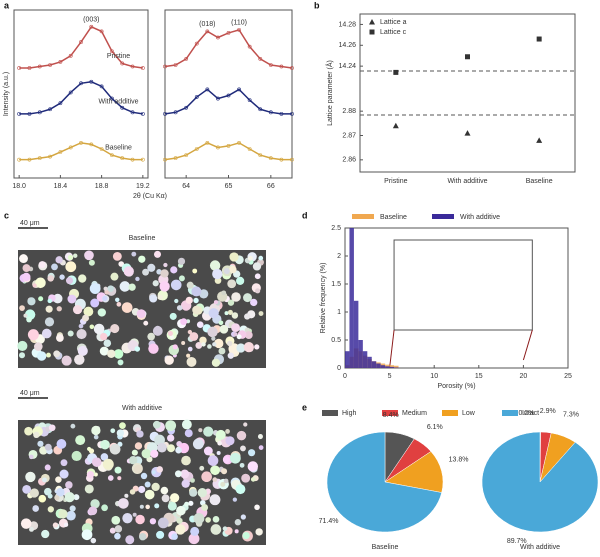 Image resolution: width=600 pixels, height=557 pixels. What do you see at coordinates (530, 413) in the screenshot?
I see `legend-label: Intact` at bounding box center [530, 413].